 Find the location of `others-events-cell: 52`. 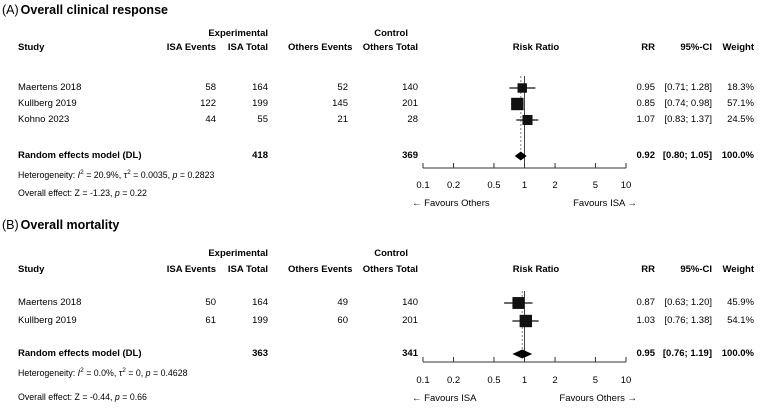

others-events-cell: 52 is located at coordinates (342, 87).